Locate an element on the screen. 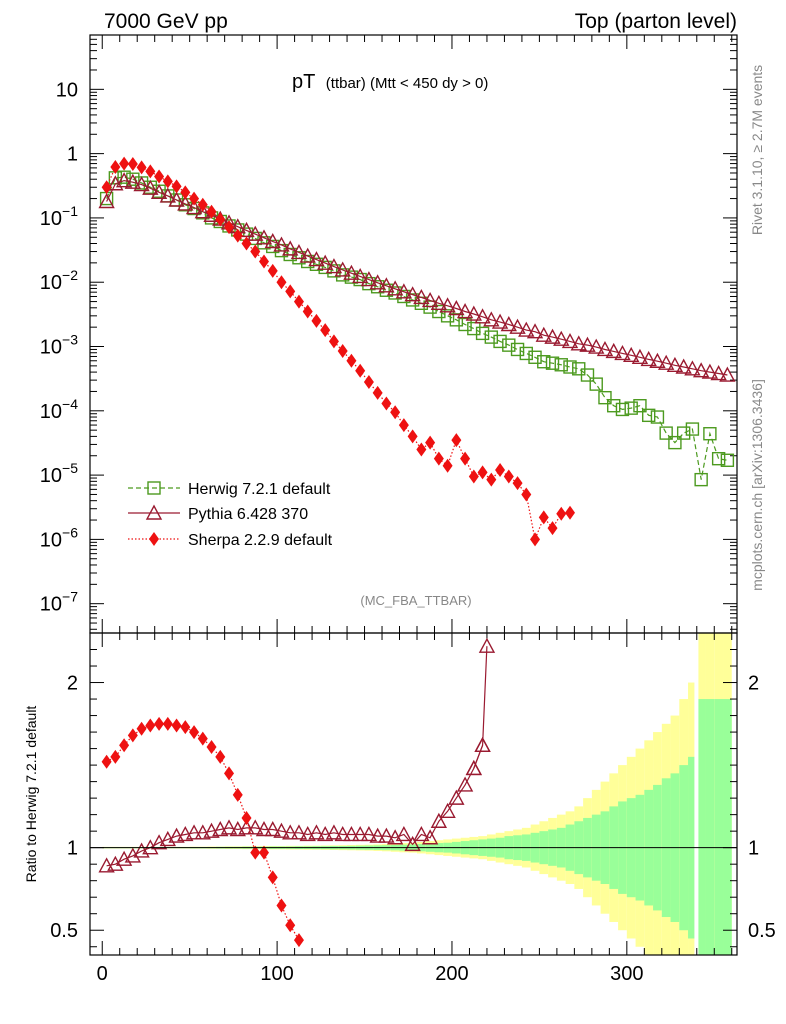 The image size is (786, 1024). ratio-ytick-label-left: 1 is located at coordinates (72, 849).